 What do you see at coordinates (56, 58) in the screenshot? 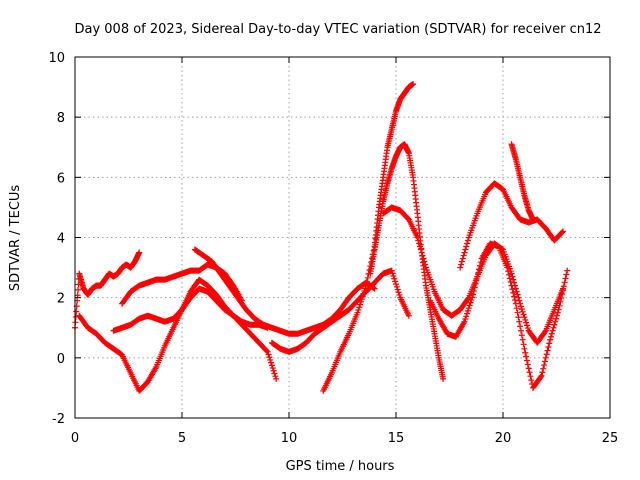
I see `y-tick-label: 10` at bounding box center [56, 58].